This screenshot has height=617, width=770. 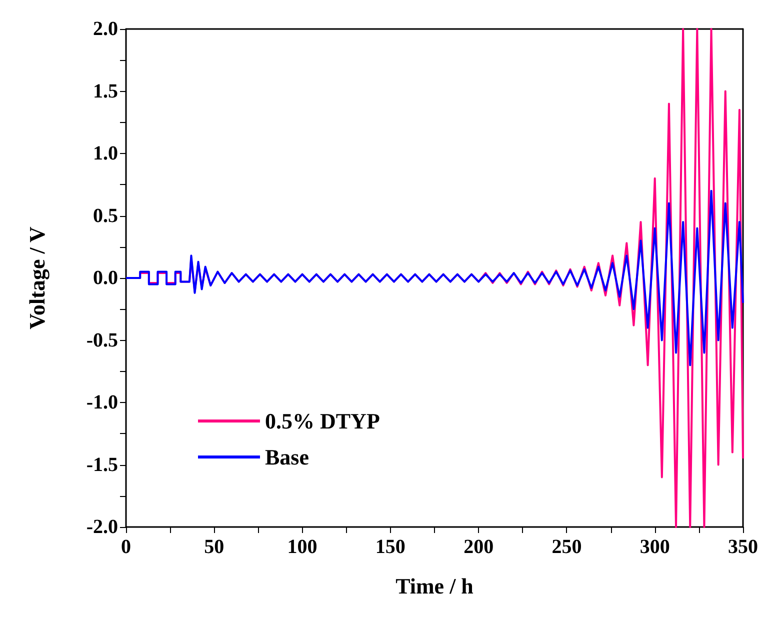 I want to click on x-tick-label: 200, so click(x=479, y=547).